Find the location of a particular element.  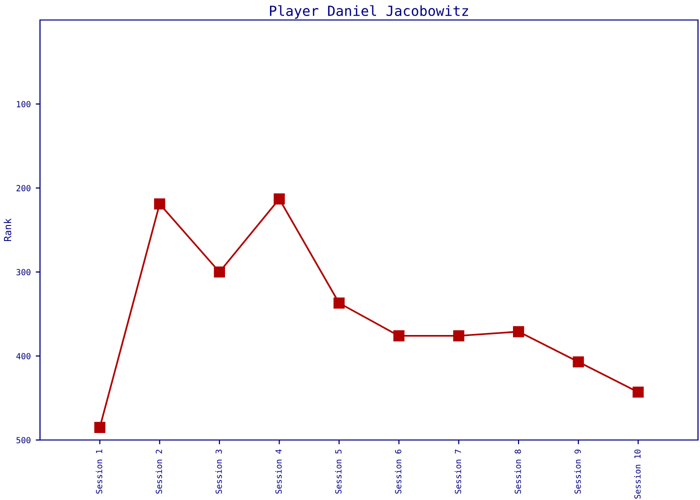

y-tick-label: 400 is located at coordinates (23, 356).